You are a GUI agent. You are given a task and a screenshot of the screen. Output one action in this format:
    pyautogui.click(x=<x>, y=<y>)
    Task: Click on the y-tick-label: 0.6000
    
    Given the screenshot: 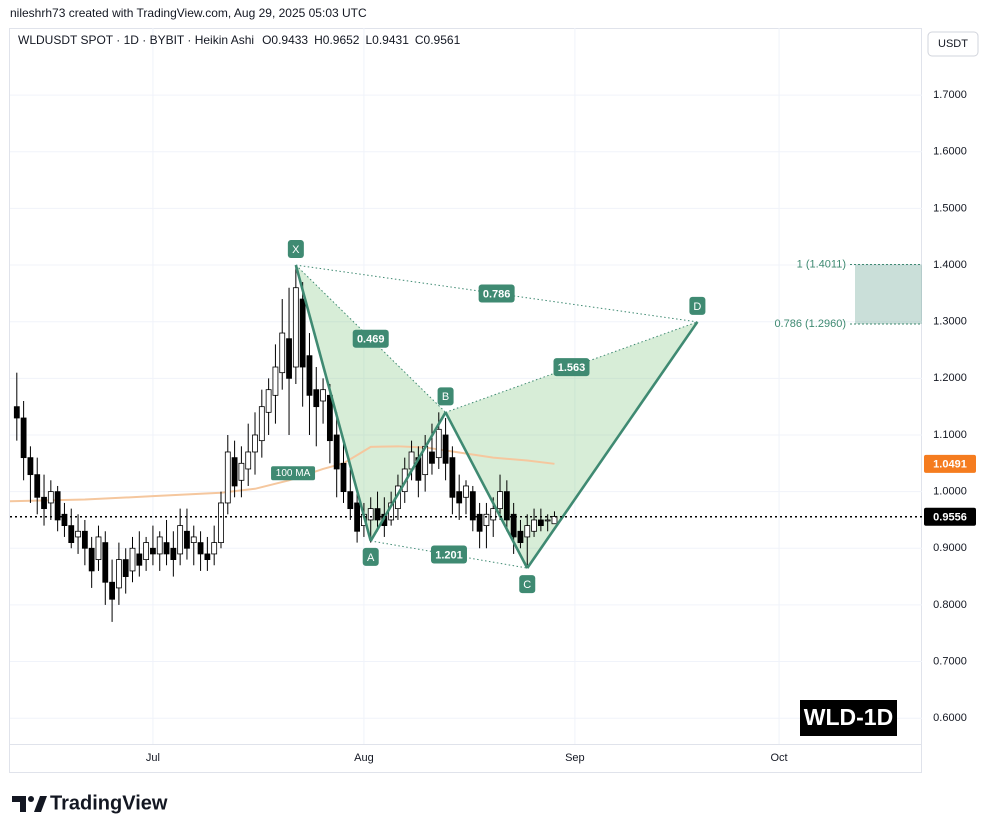 What is the action you would take?
    pyautogui.click(x=950, y=718)
    